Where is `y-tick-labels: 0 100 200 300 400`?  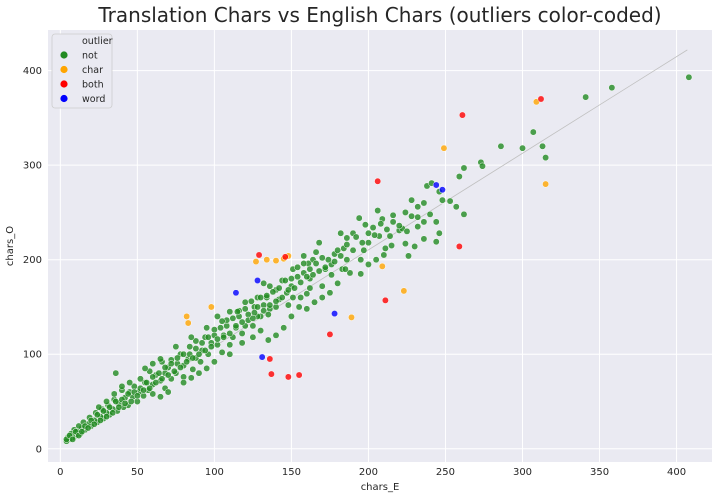
y-tick-labels: 0 100 200 300 400 is located at coordinates (32, 260).